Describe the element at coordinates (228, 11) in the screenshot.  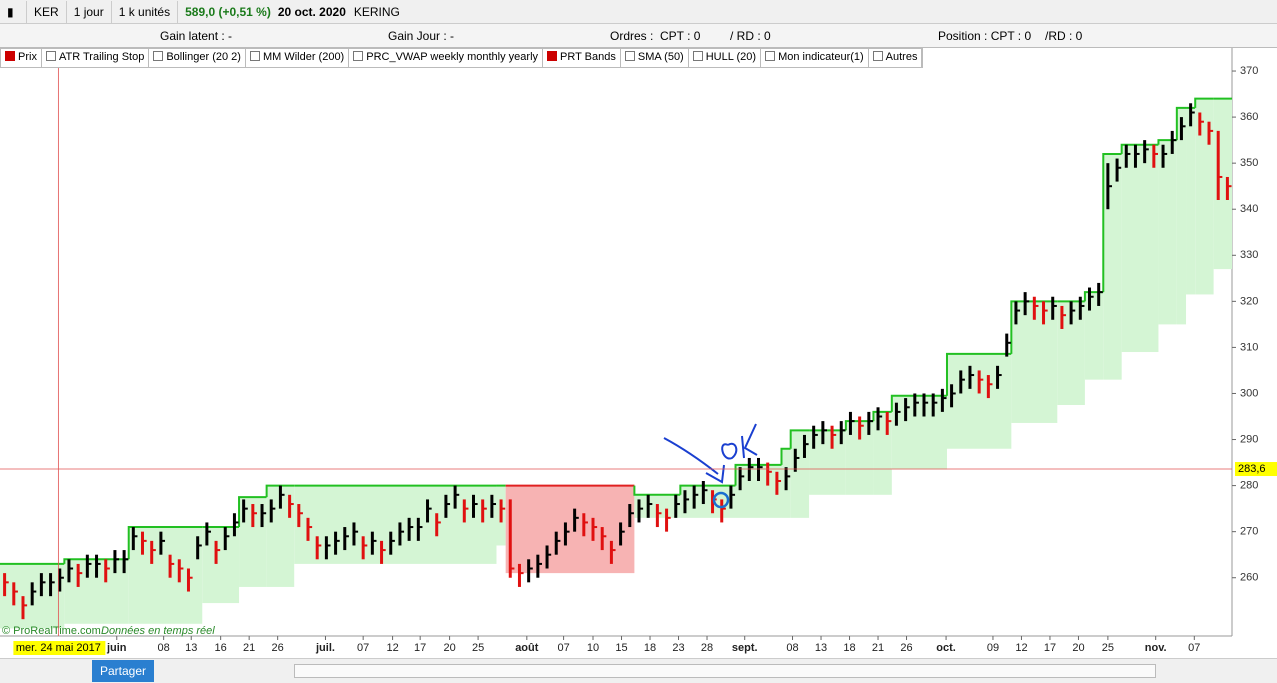
I see `price: 589,0 (+0,51 %)` at that location.